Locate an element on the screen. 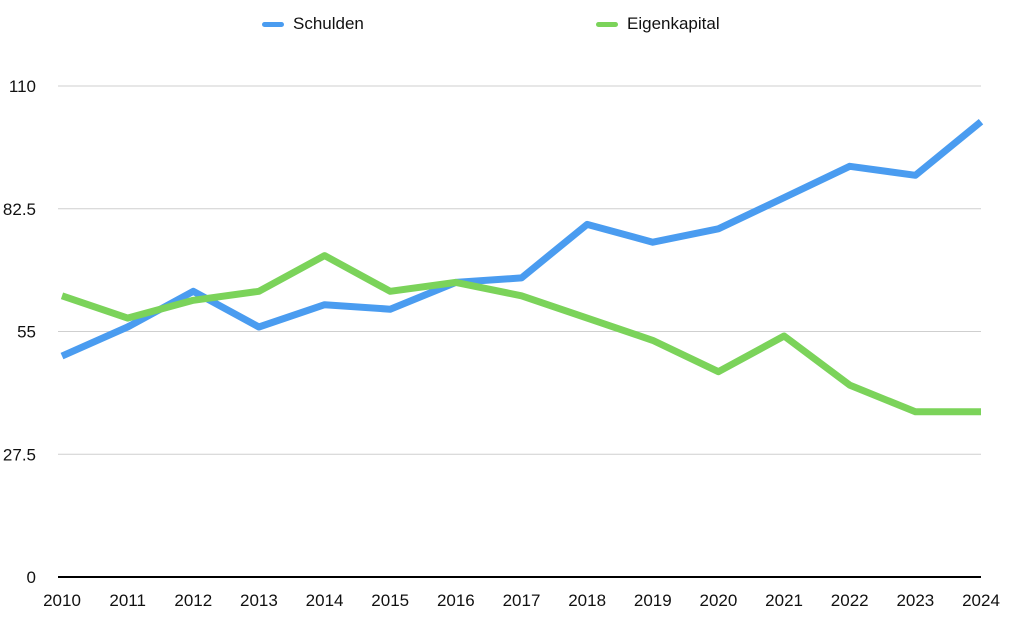  legend-item-schulden: Schulden is located at coordinates (313, 24).